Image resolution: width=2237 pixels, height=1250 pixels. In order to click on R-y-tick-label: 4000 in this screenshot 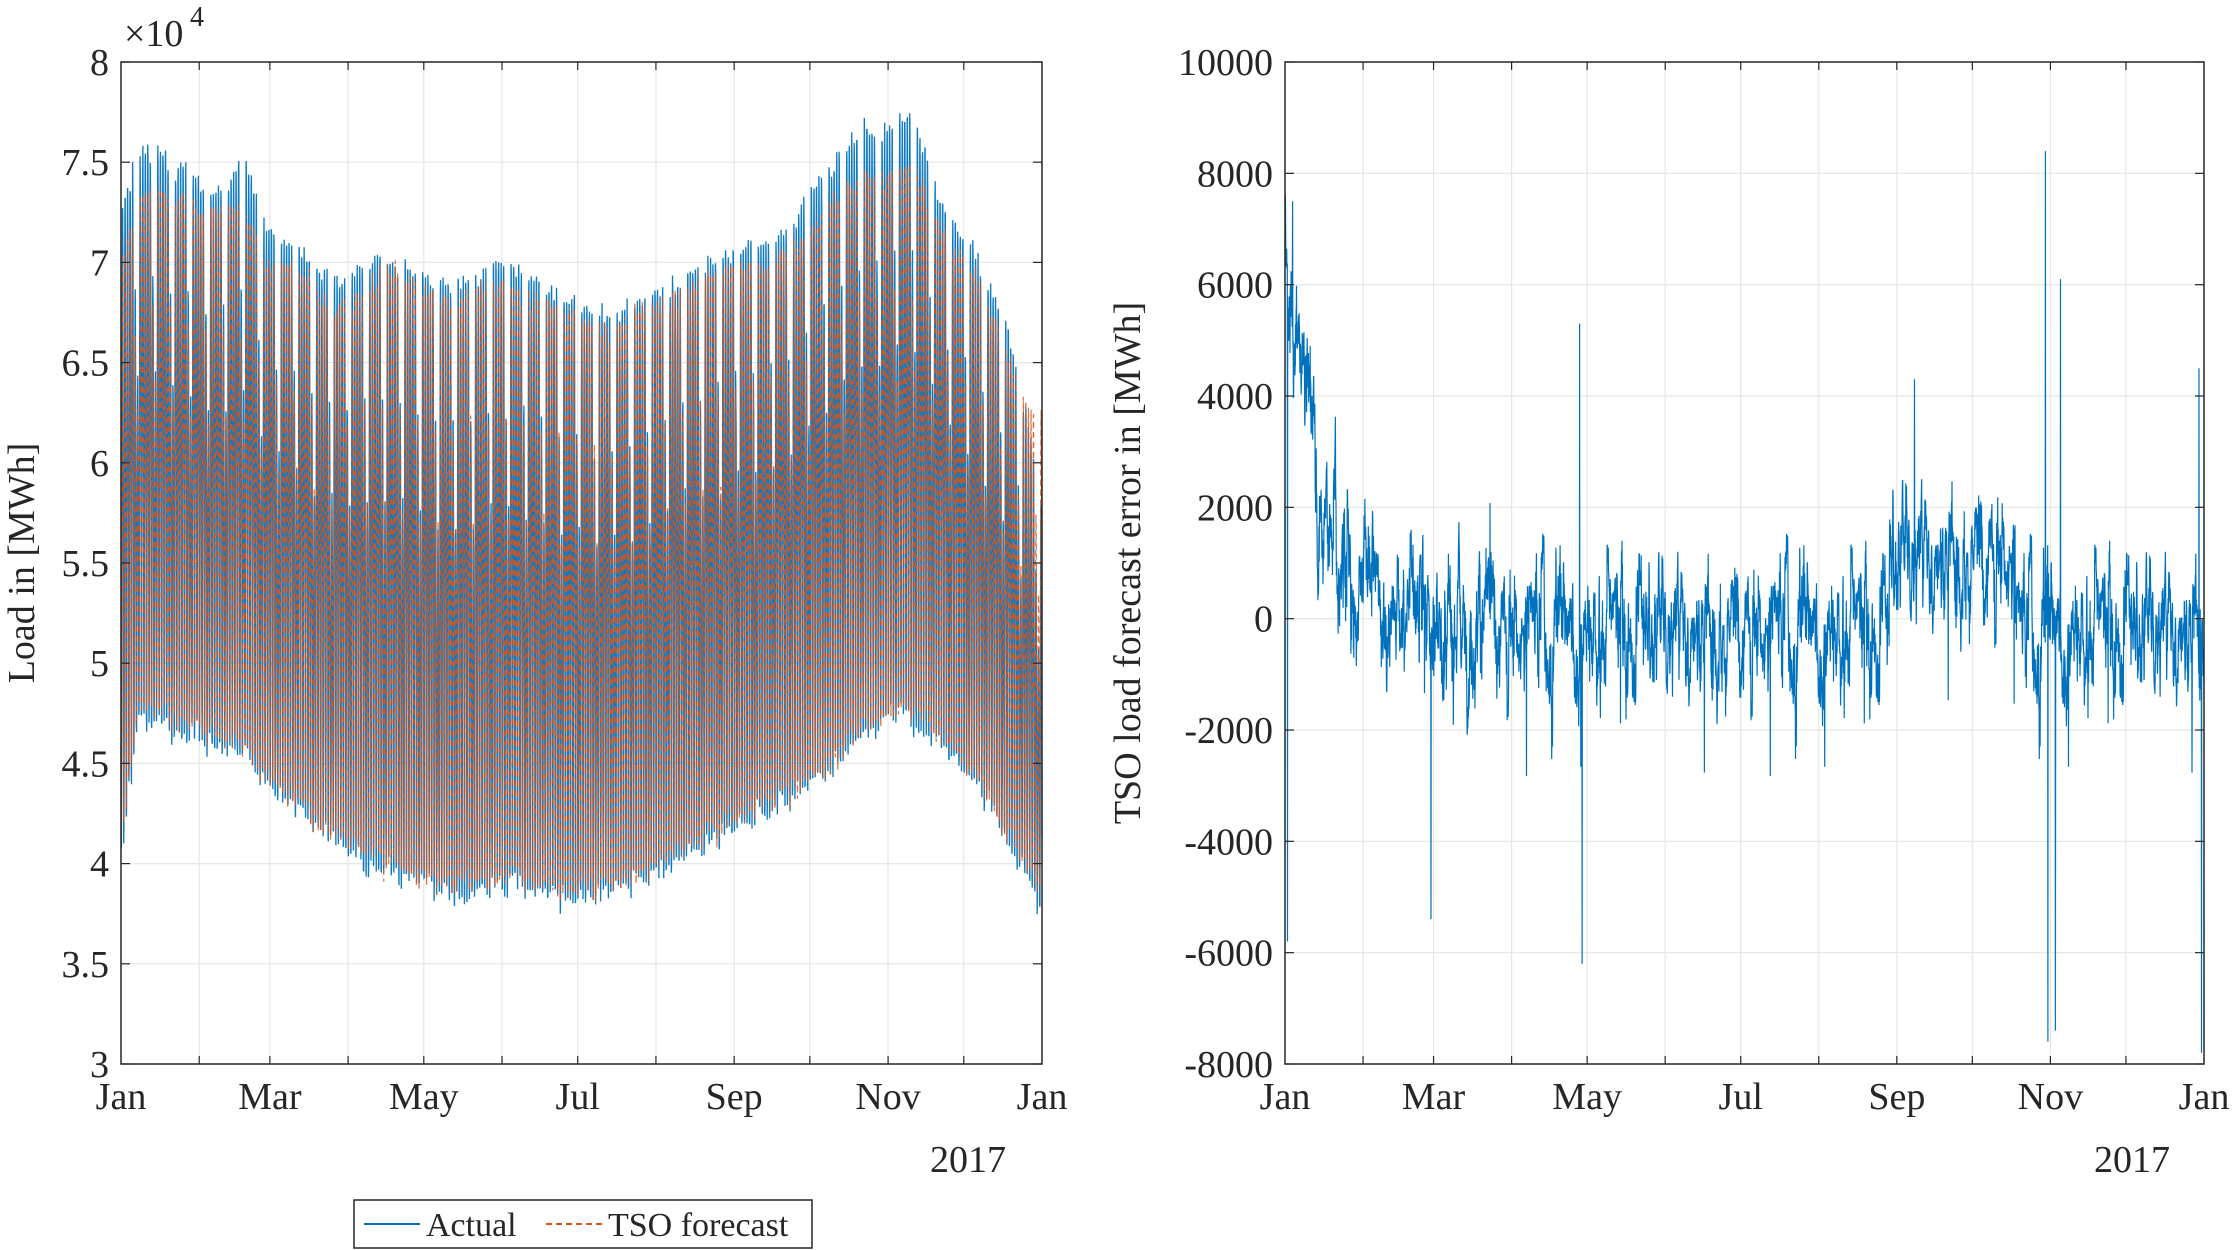, I will do `click(1235, 397)`.